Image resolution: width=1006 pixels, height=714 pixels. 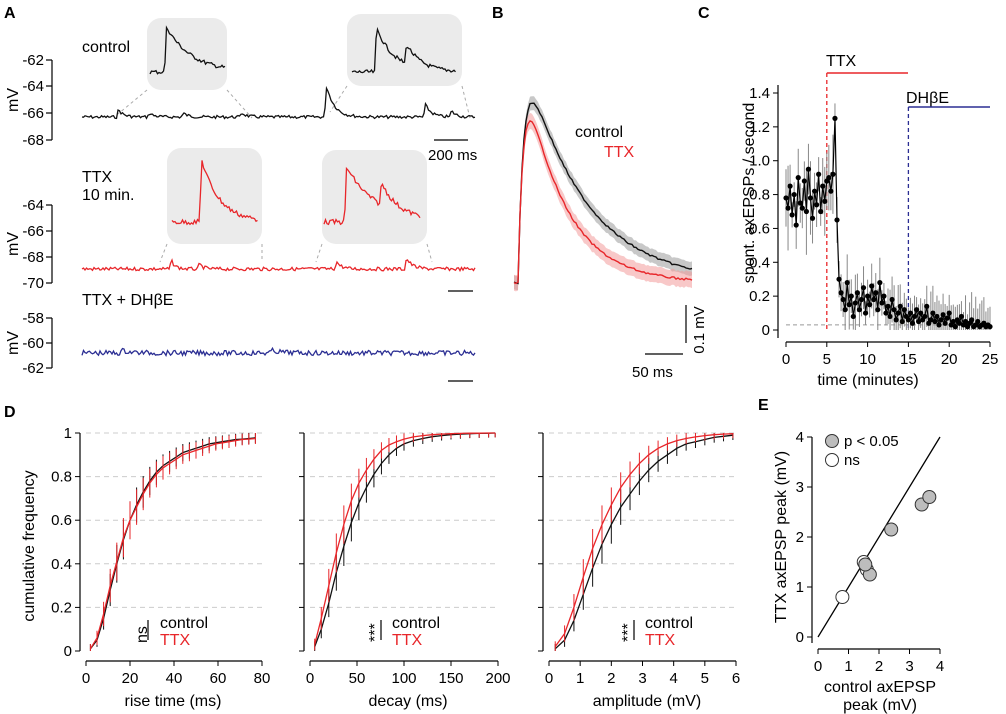 I want to click on d2-sig: ***, so click(x=628, y=632).